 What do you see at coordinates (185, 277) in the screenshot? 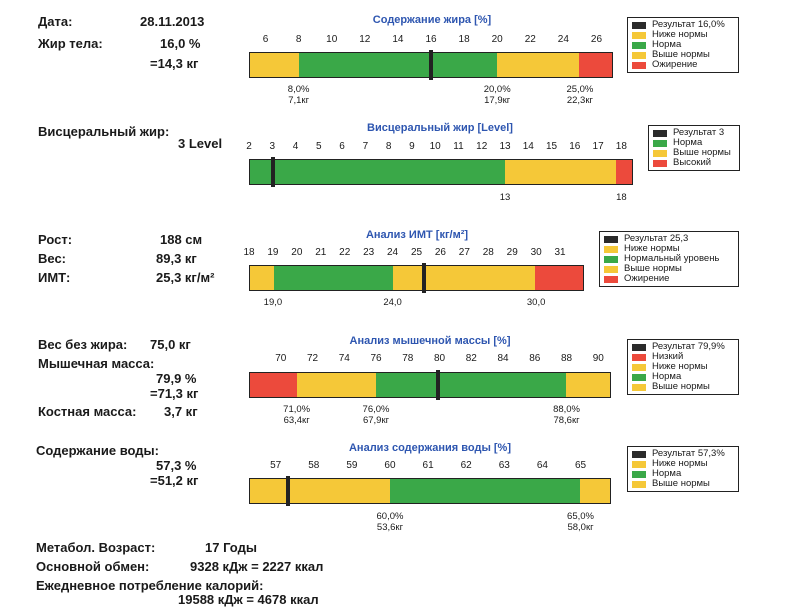
I see `bmi-value: 25,3 кг/м²` at bounding box center [185, 277].